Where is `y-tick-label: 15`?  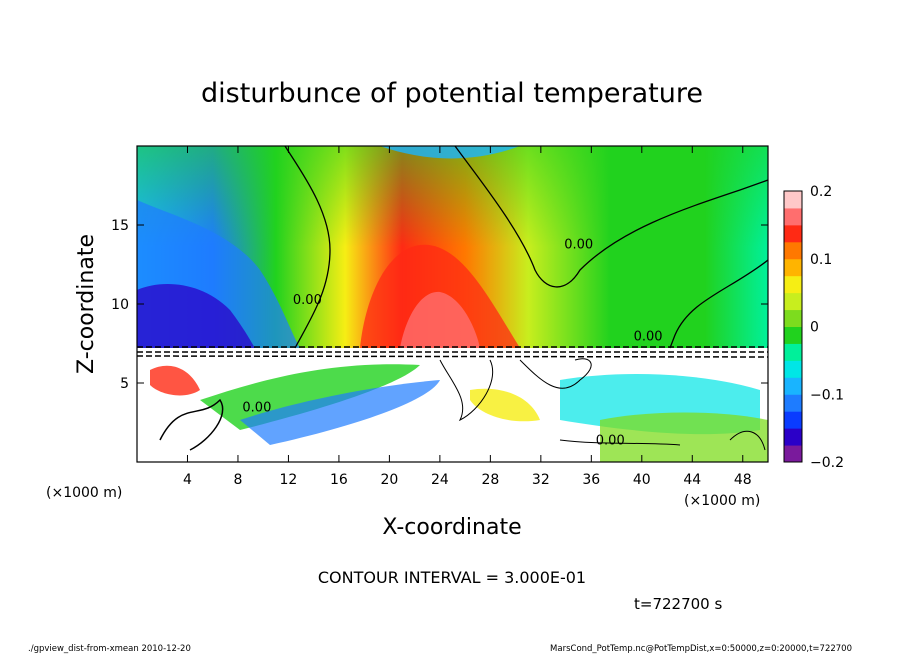
y-tick-label: 15 is located at coordinates (120, 226).